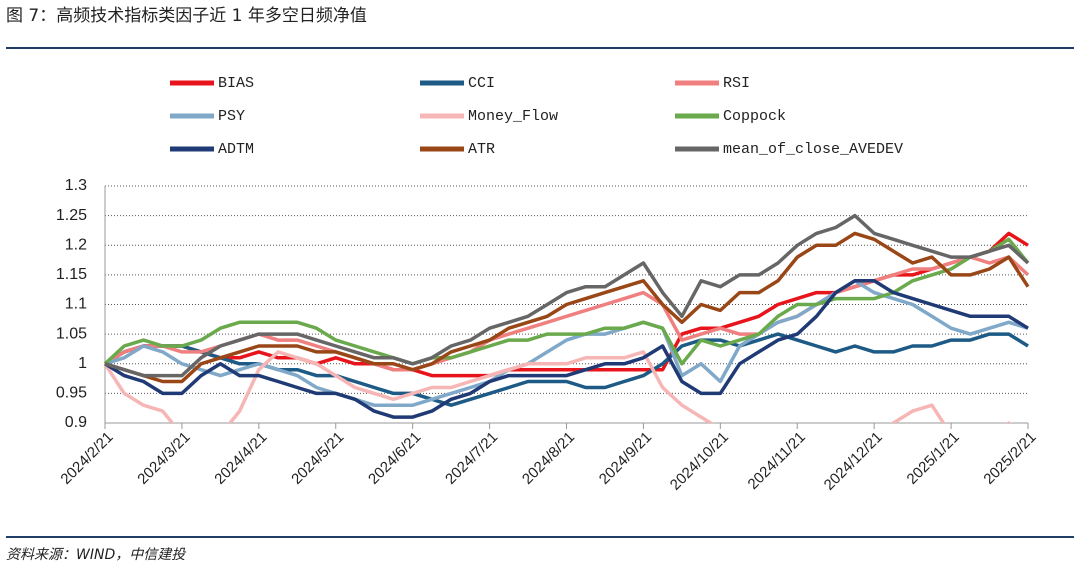 Image resolution: width=1080 pixels, height=572 pixels. I want to click on y-tick-label: 1.15, so click(71, 274).